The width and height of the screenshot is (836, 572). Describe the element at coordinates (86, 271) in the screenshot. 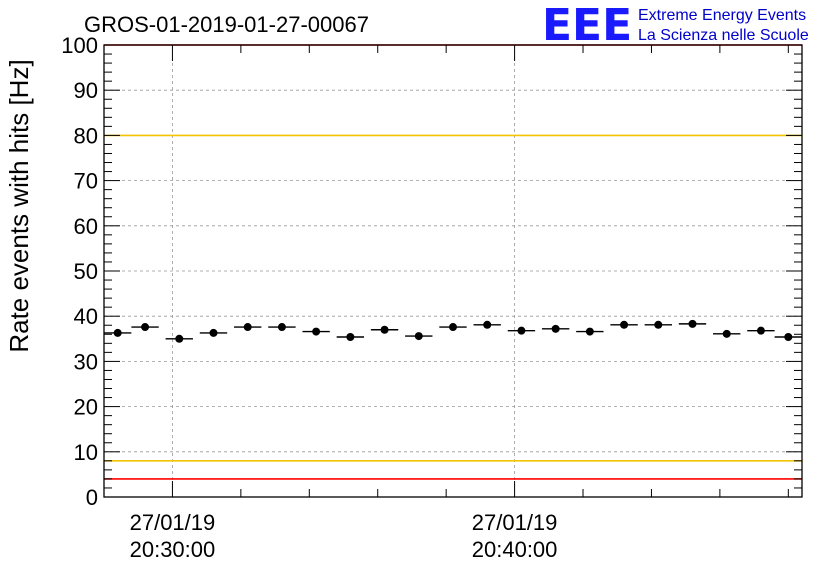

I see `y-tick-label: 50` at that location.